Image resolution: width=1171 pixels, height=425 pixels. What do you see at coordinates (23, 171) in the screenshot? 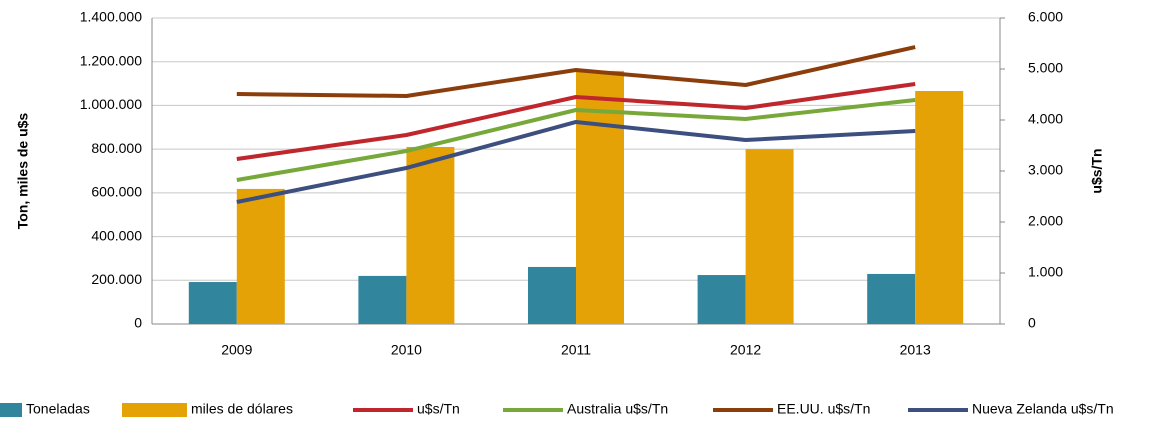
I see `y-axis-title: Ton, miles de u$s` at bounding box center [23, 171].